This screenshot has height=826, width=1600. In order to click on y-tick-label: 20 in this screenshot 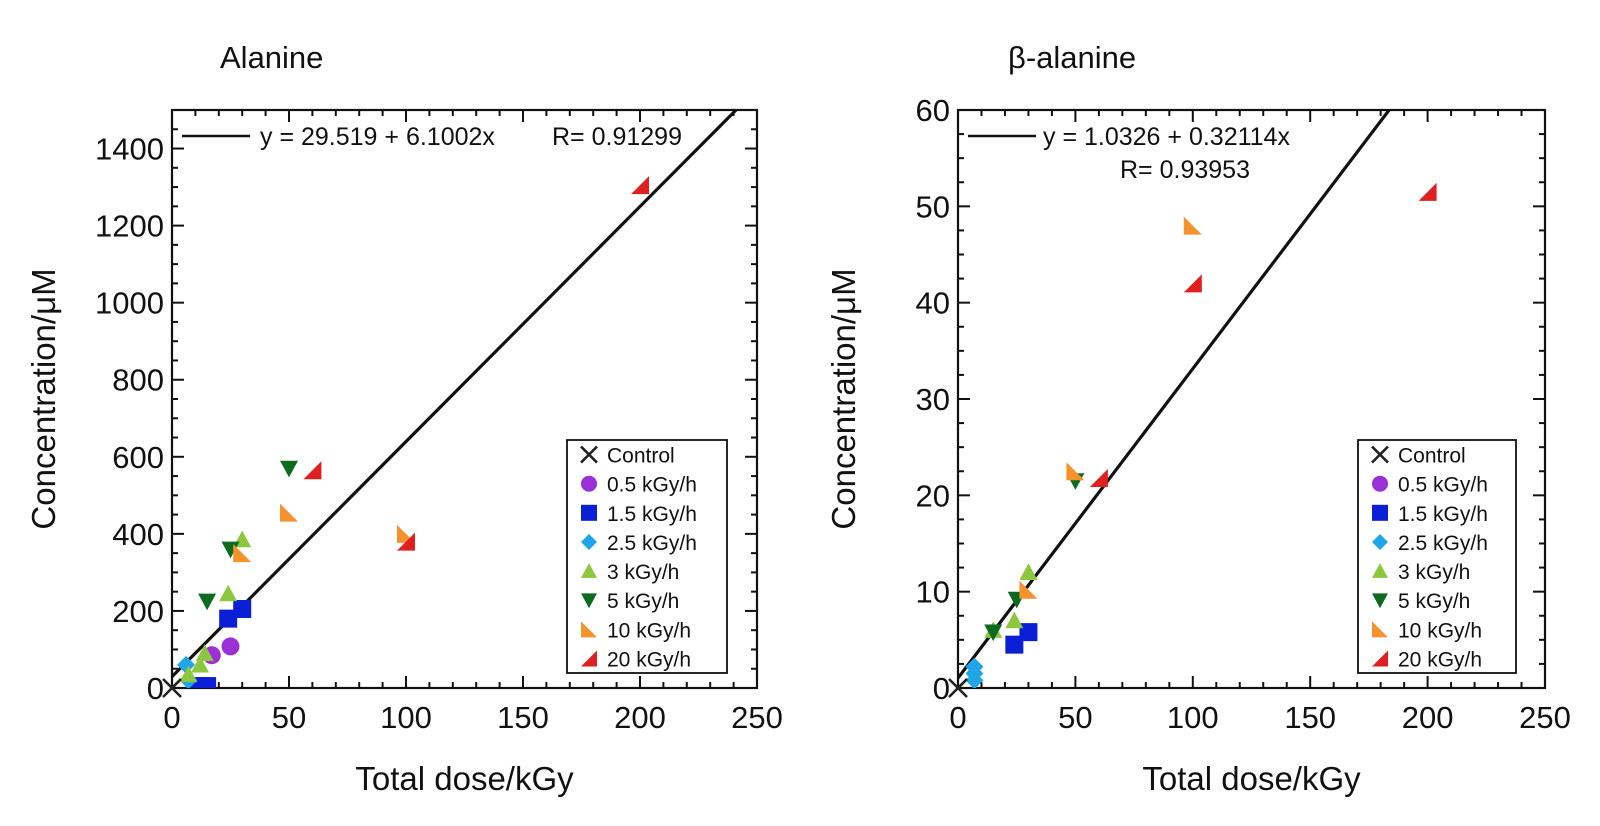, I will do `click(933, 495)`.